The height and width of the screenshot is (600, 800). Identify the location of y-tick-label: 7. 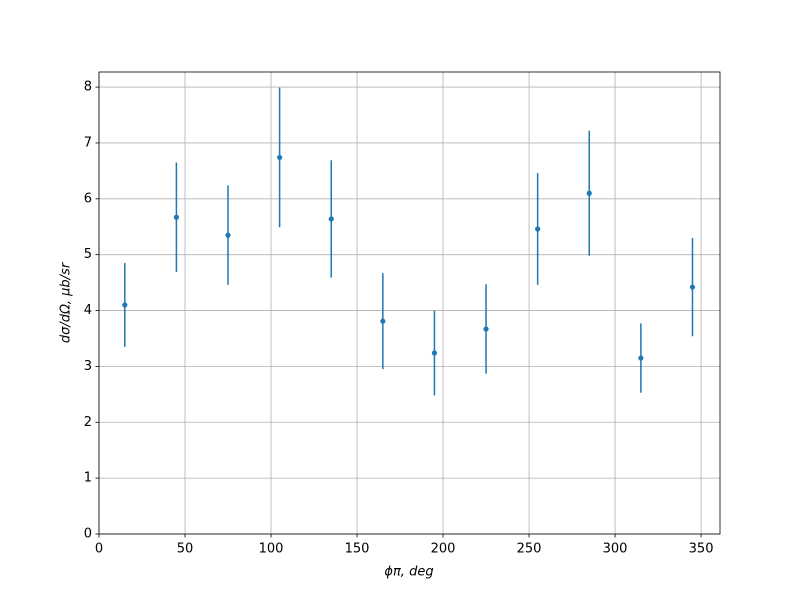
(88, 142).